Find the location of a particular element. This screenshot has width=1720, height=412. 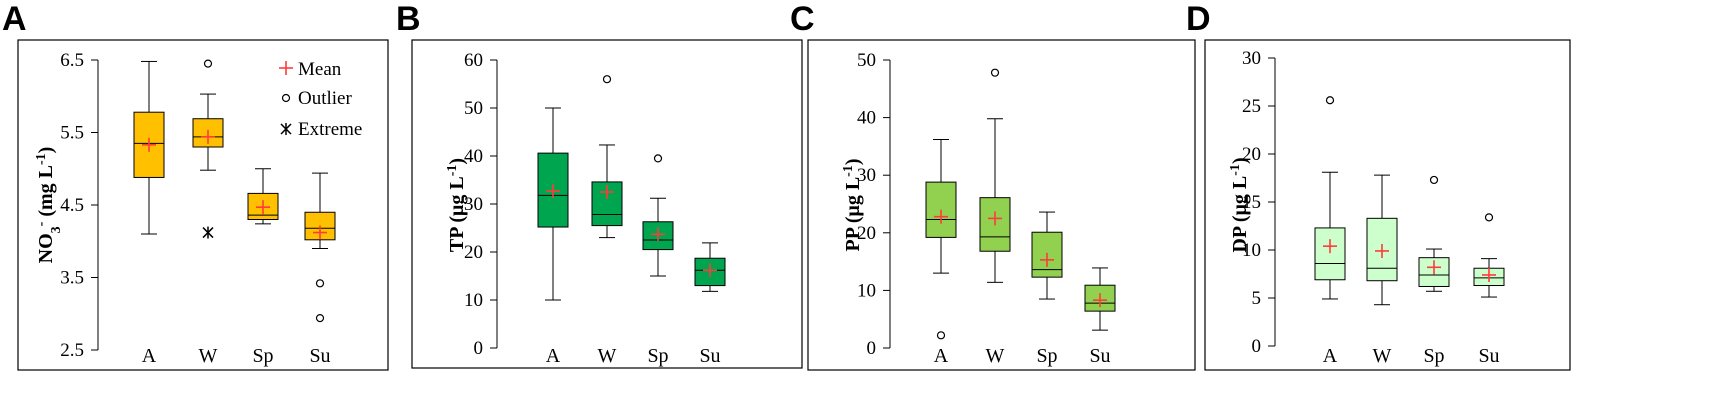

y-axis-title: NO3- (mg L-1) is located at coordinates (49, 205).